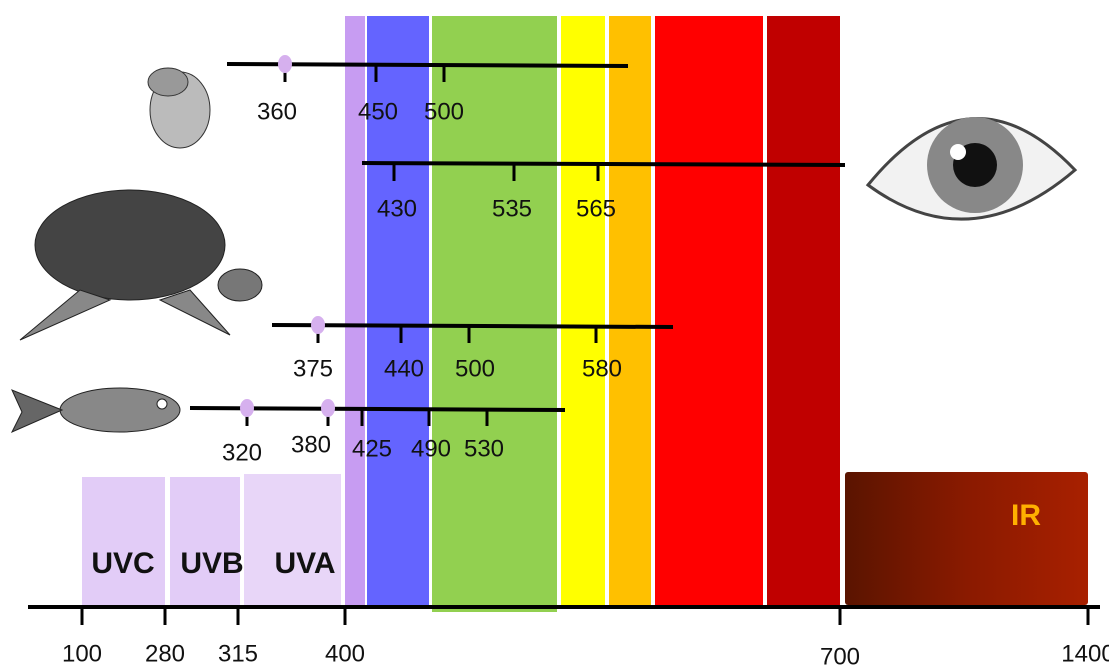  What do you see at coordinates (372, 448) in the screenshot?
I see `peak-label: 425` at bounding box center [372, 448].